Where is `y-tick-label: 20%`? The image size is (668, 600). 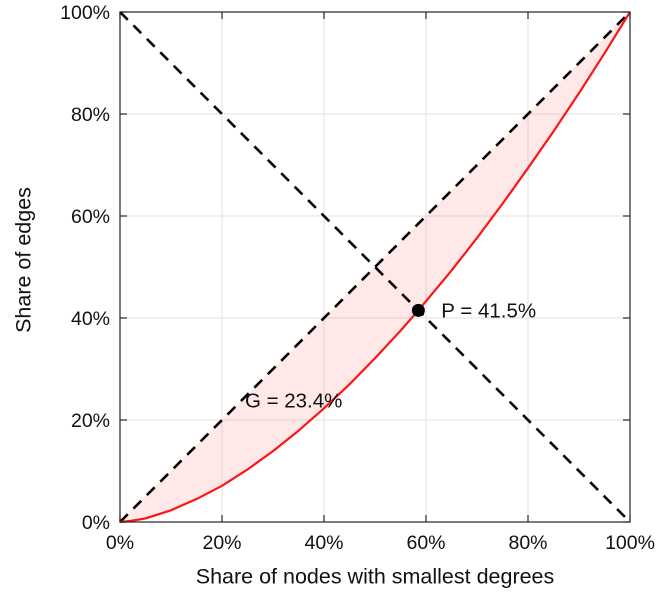
y-tick-label: 20% is located at coordinates (90, 421).